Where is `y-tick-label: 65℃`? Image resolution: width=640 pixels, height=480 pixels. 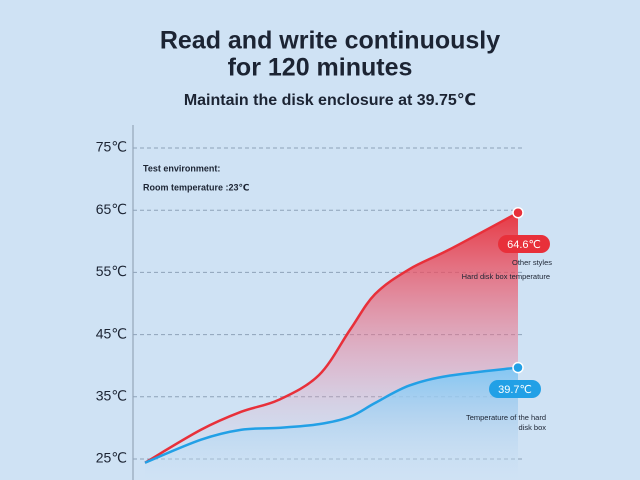
y-tick-label: 65℃ is located at coordinates (111, 209).